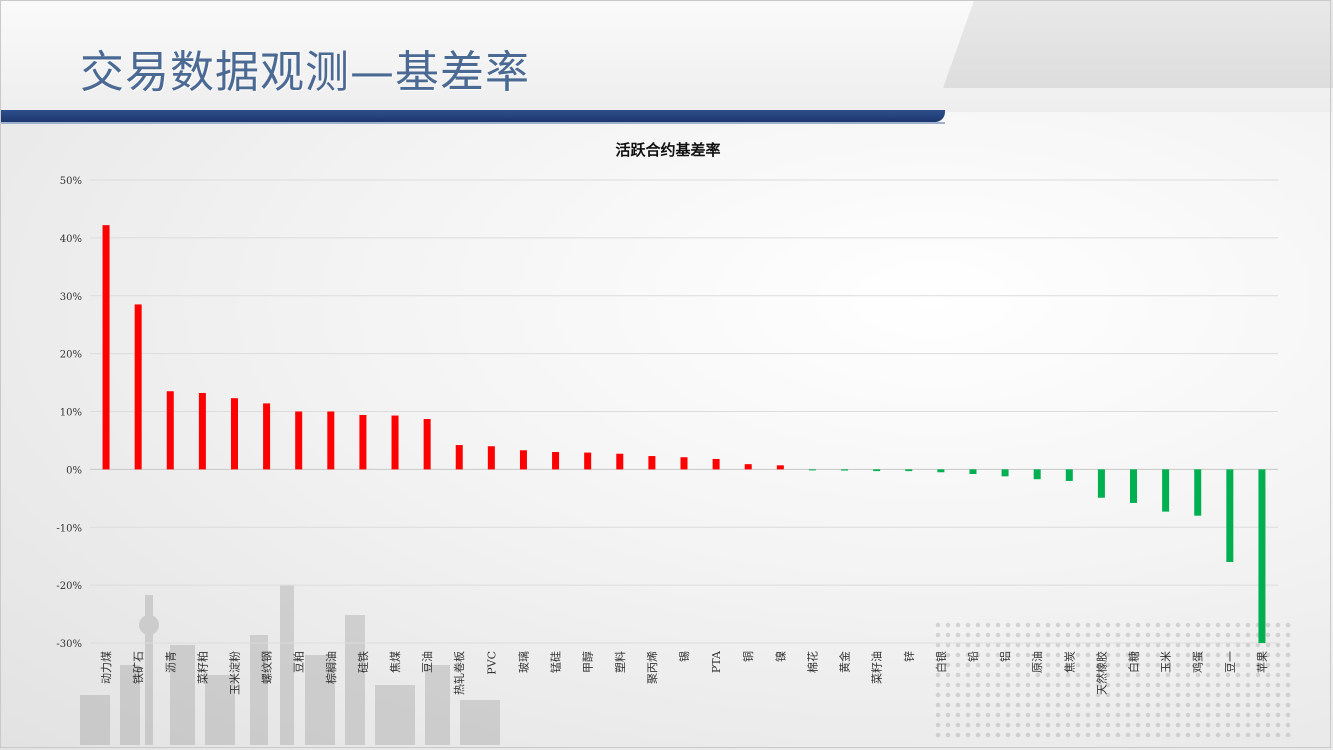 The width and height of the screenshot is (1333, 750). What do you see at coordinates (812, 662) in the screenshot?
I see `x-tick-label: 棉花` at bounding box center [812, 662].